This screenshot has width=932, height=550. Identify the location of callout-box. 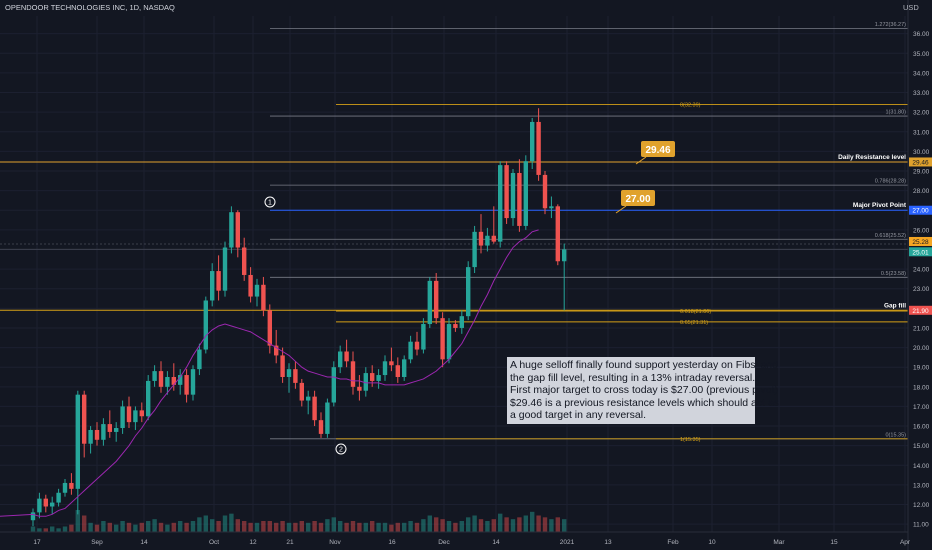
(638, 198).